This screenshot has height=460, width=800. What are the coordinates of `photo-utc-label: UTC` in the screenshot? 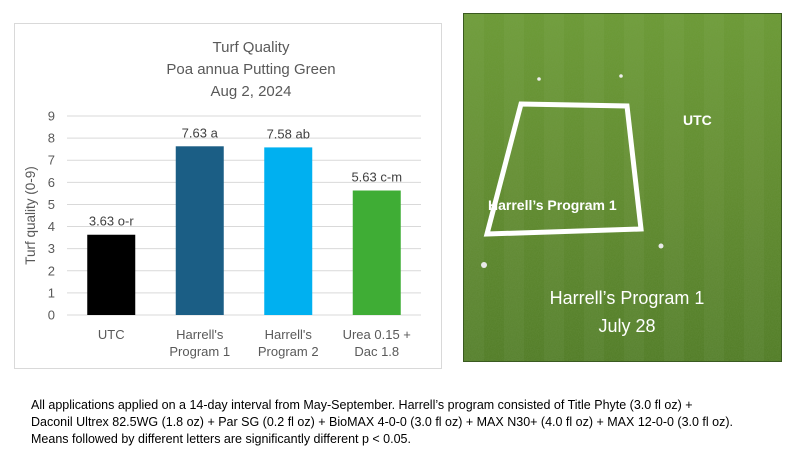 It's located at (697, 120).